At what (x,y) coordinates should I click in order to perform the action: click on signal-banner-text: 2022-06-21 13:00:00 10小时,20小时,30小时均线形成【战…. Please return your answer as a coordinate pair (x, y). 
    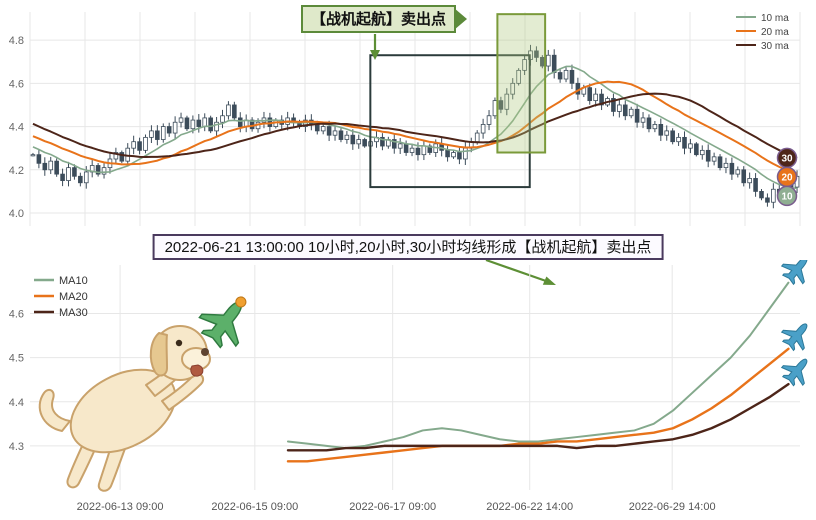
    Looking at the image, I should click on (408, 247).